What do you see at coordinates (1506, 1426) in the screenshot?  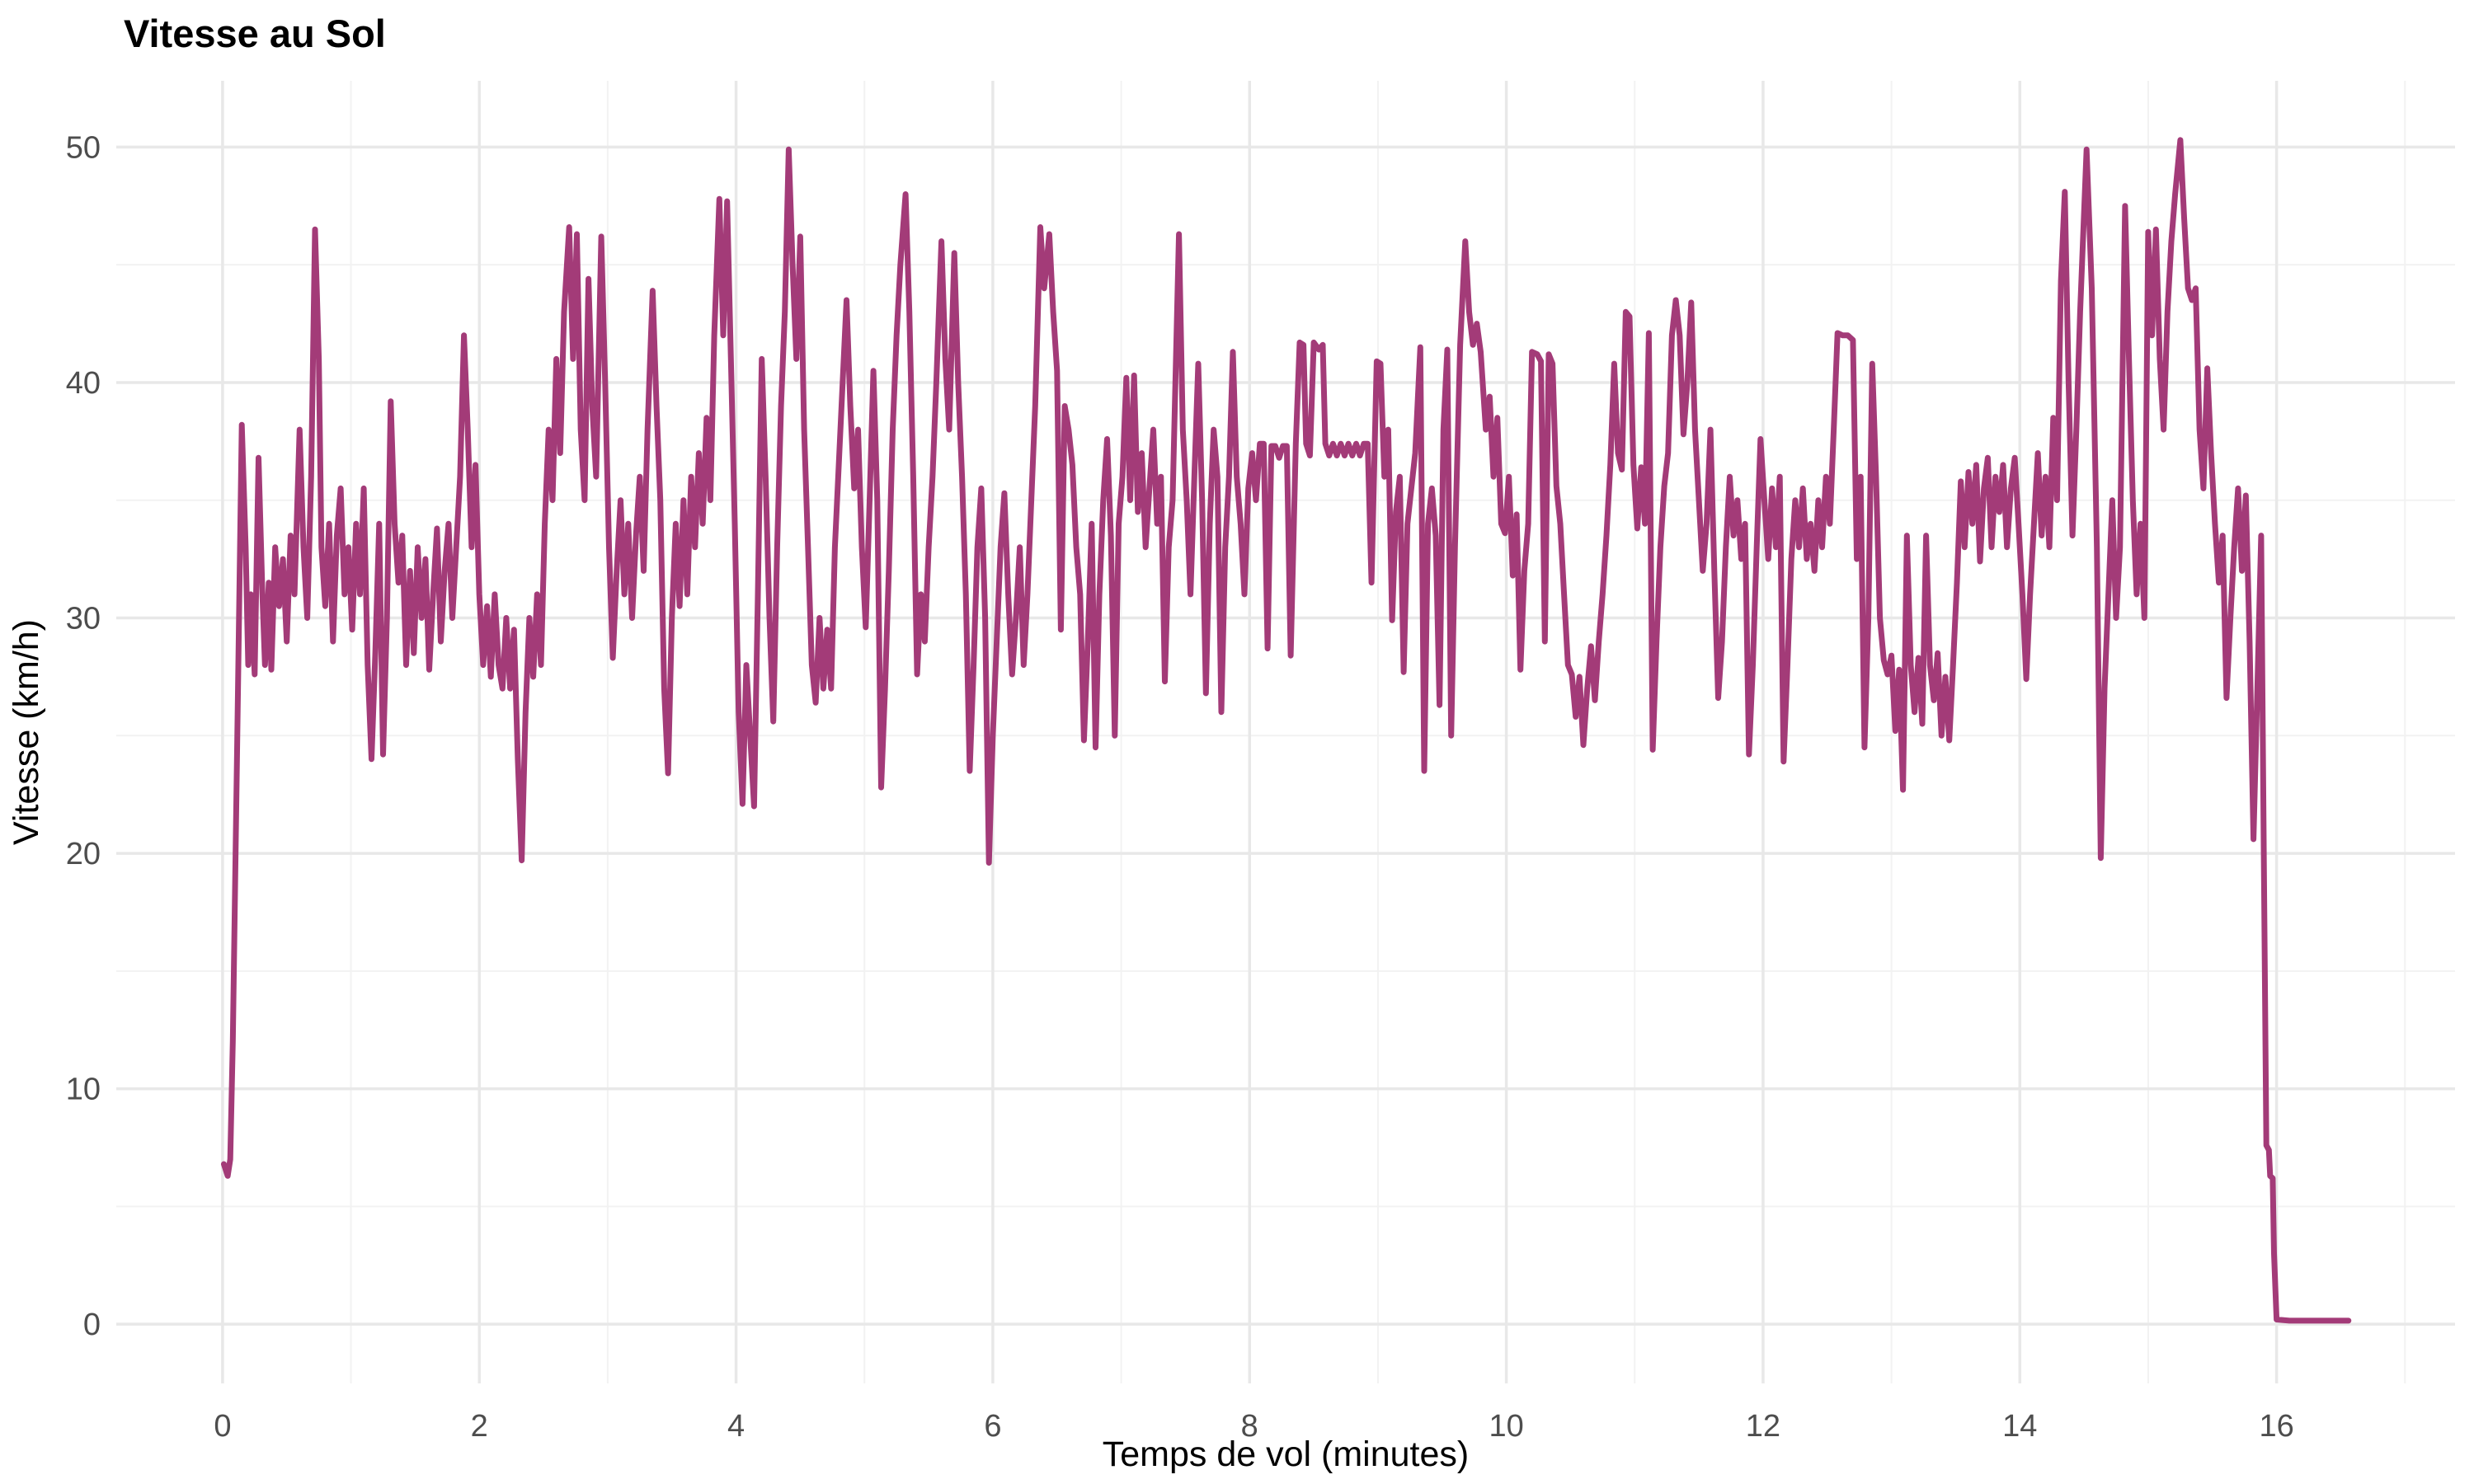 I see `x-tick-label: 10` at bounding box center [1506, 1426].